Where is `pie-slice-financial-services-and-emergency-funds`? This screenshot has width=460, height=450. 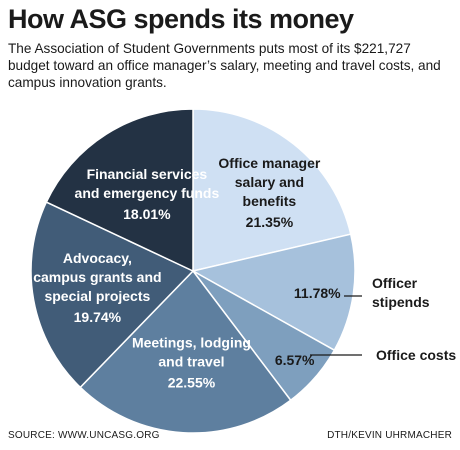 pie-slice-financial-services-and-emergency-funds is located at coordinates (119, 190).